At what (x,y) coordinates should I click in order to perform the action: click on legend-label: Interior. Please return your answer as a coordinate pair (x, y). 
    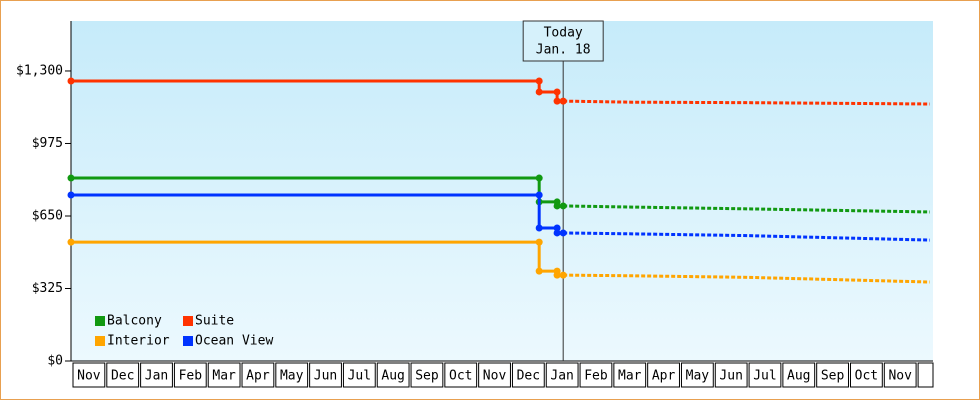
    Looking at the image, I should click on (138, 341).